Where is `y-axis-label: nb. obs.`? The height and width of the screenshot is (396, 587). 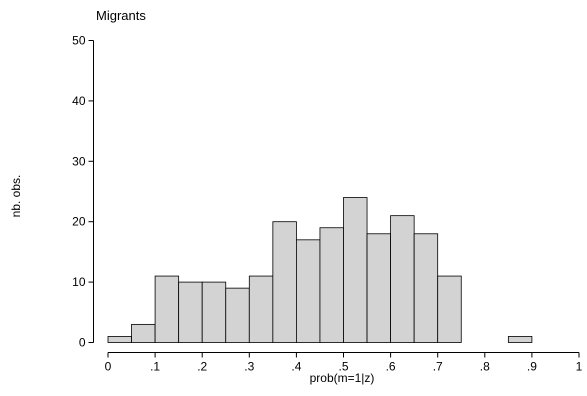
y-axis-label: nb. obs. is located at coordinates (16, 196).